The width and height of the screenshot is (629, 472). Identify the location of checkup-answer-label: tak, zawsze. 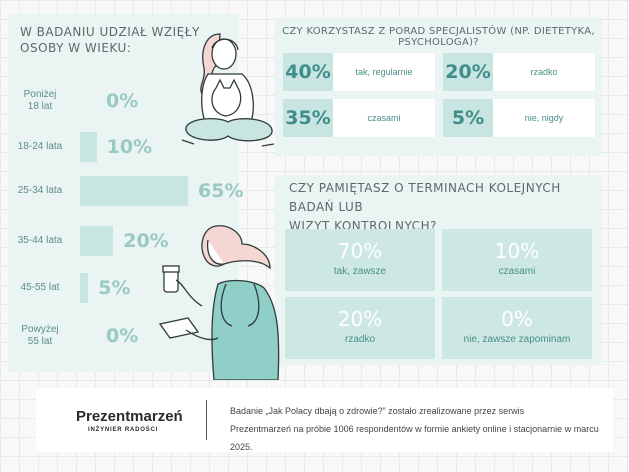
(360, 271).